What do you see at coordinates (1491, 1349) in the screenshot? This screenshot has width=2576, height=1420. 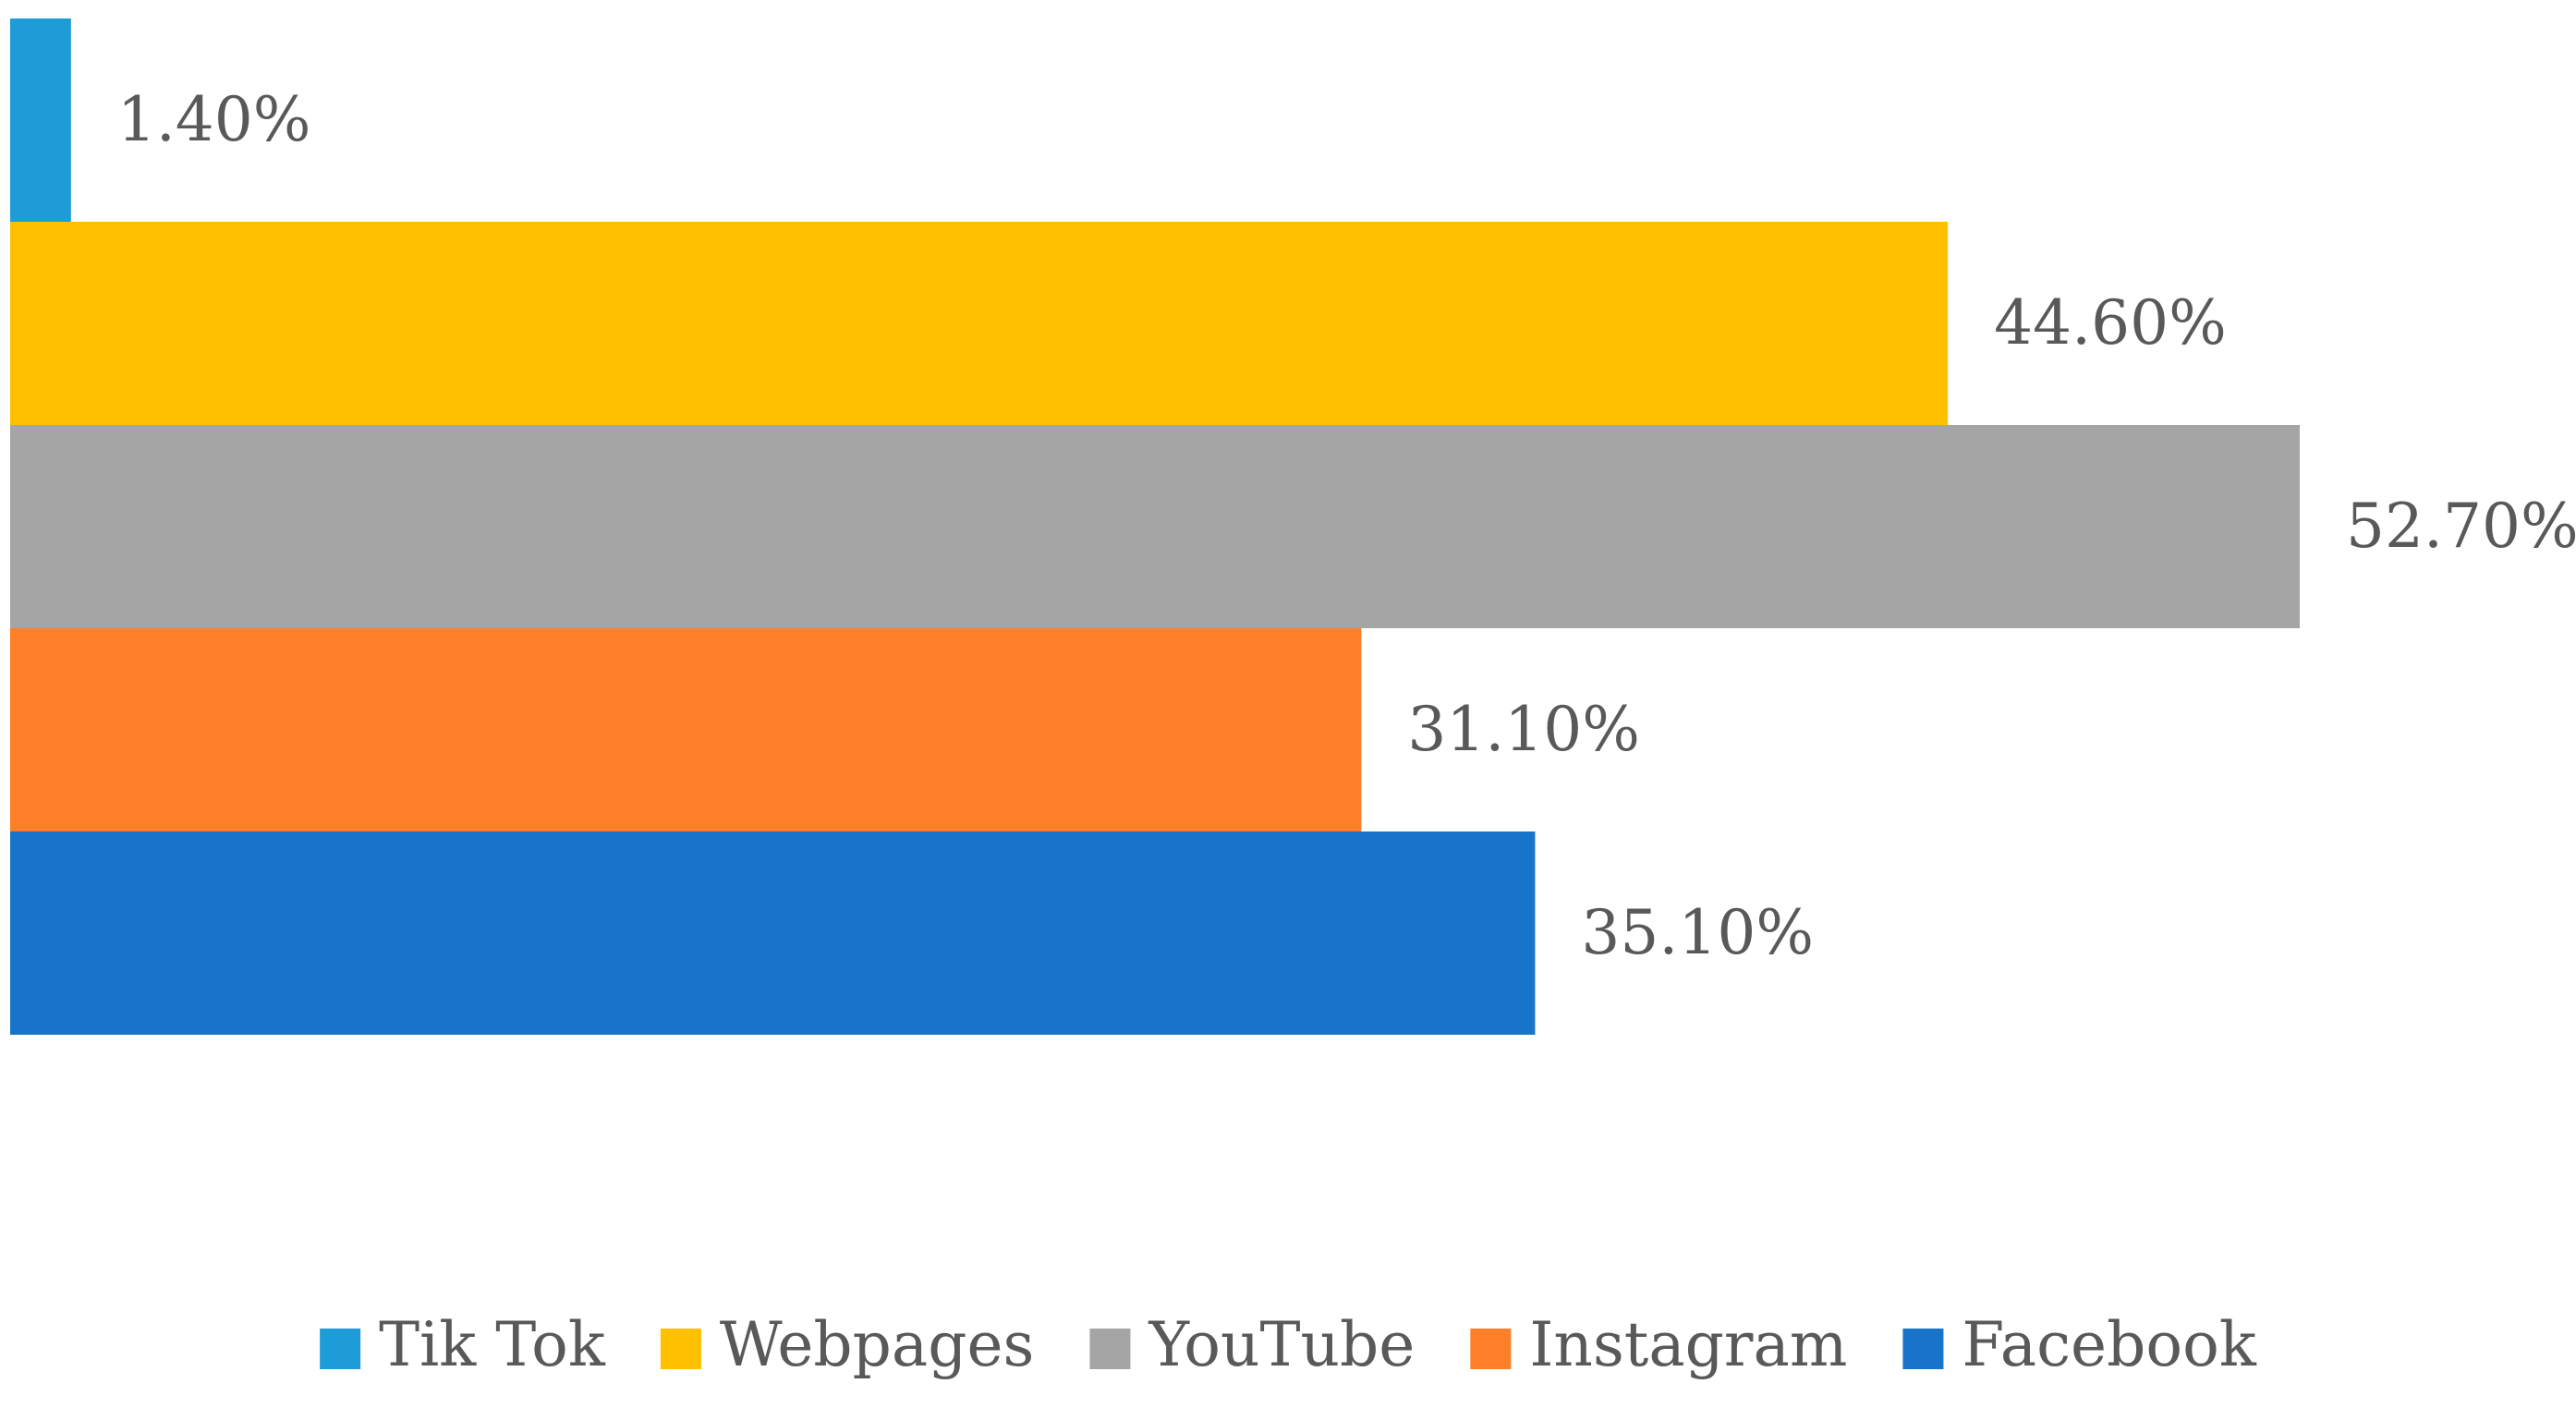 I see `legend-swatch-instagram` at bounding box center [1491, 1349].